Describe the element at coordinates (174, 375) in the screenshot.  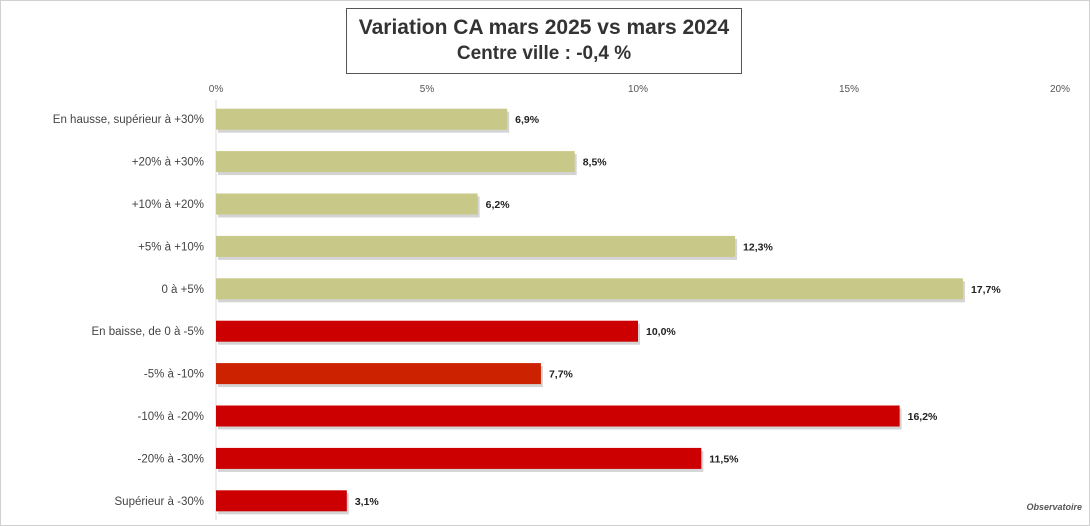
I see `category-label: -5% à -10%` at that location.